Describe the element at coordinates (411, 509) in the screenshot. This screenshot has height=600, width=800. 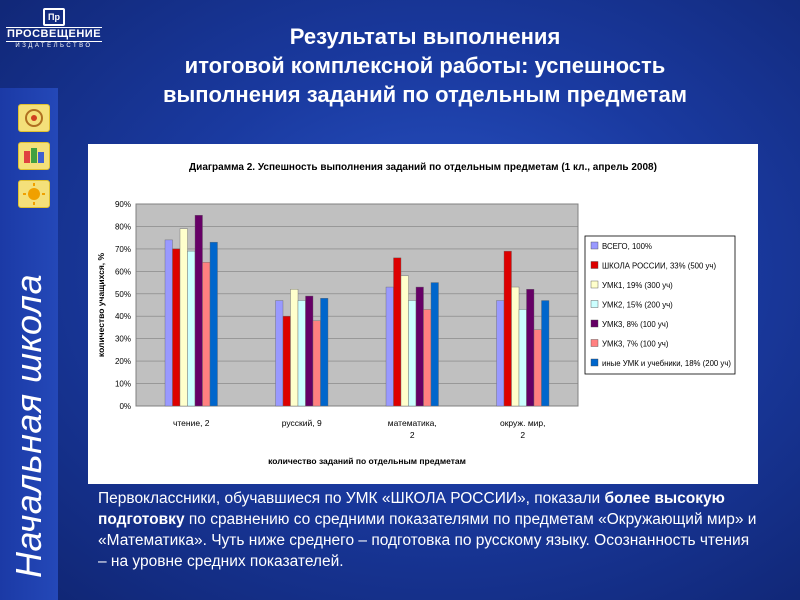
I see `summary-highlight: более высокую подготовку` at that location.